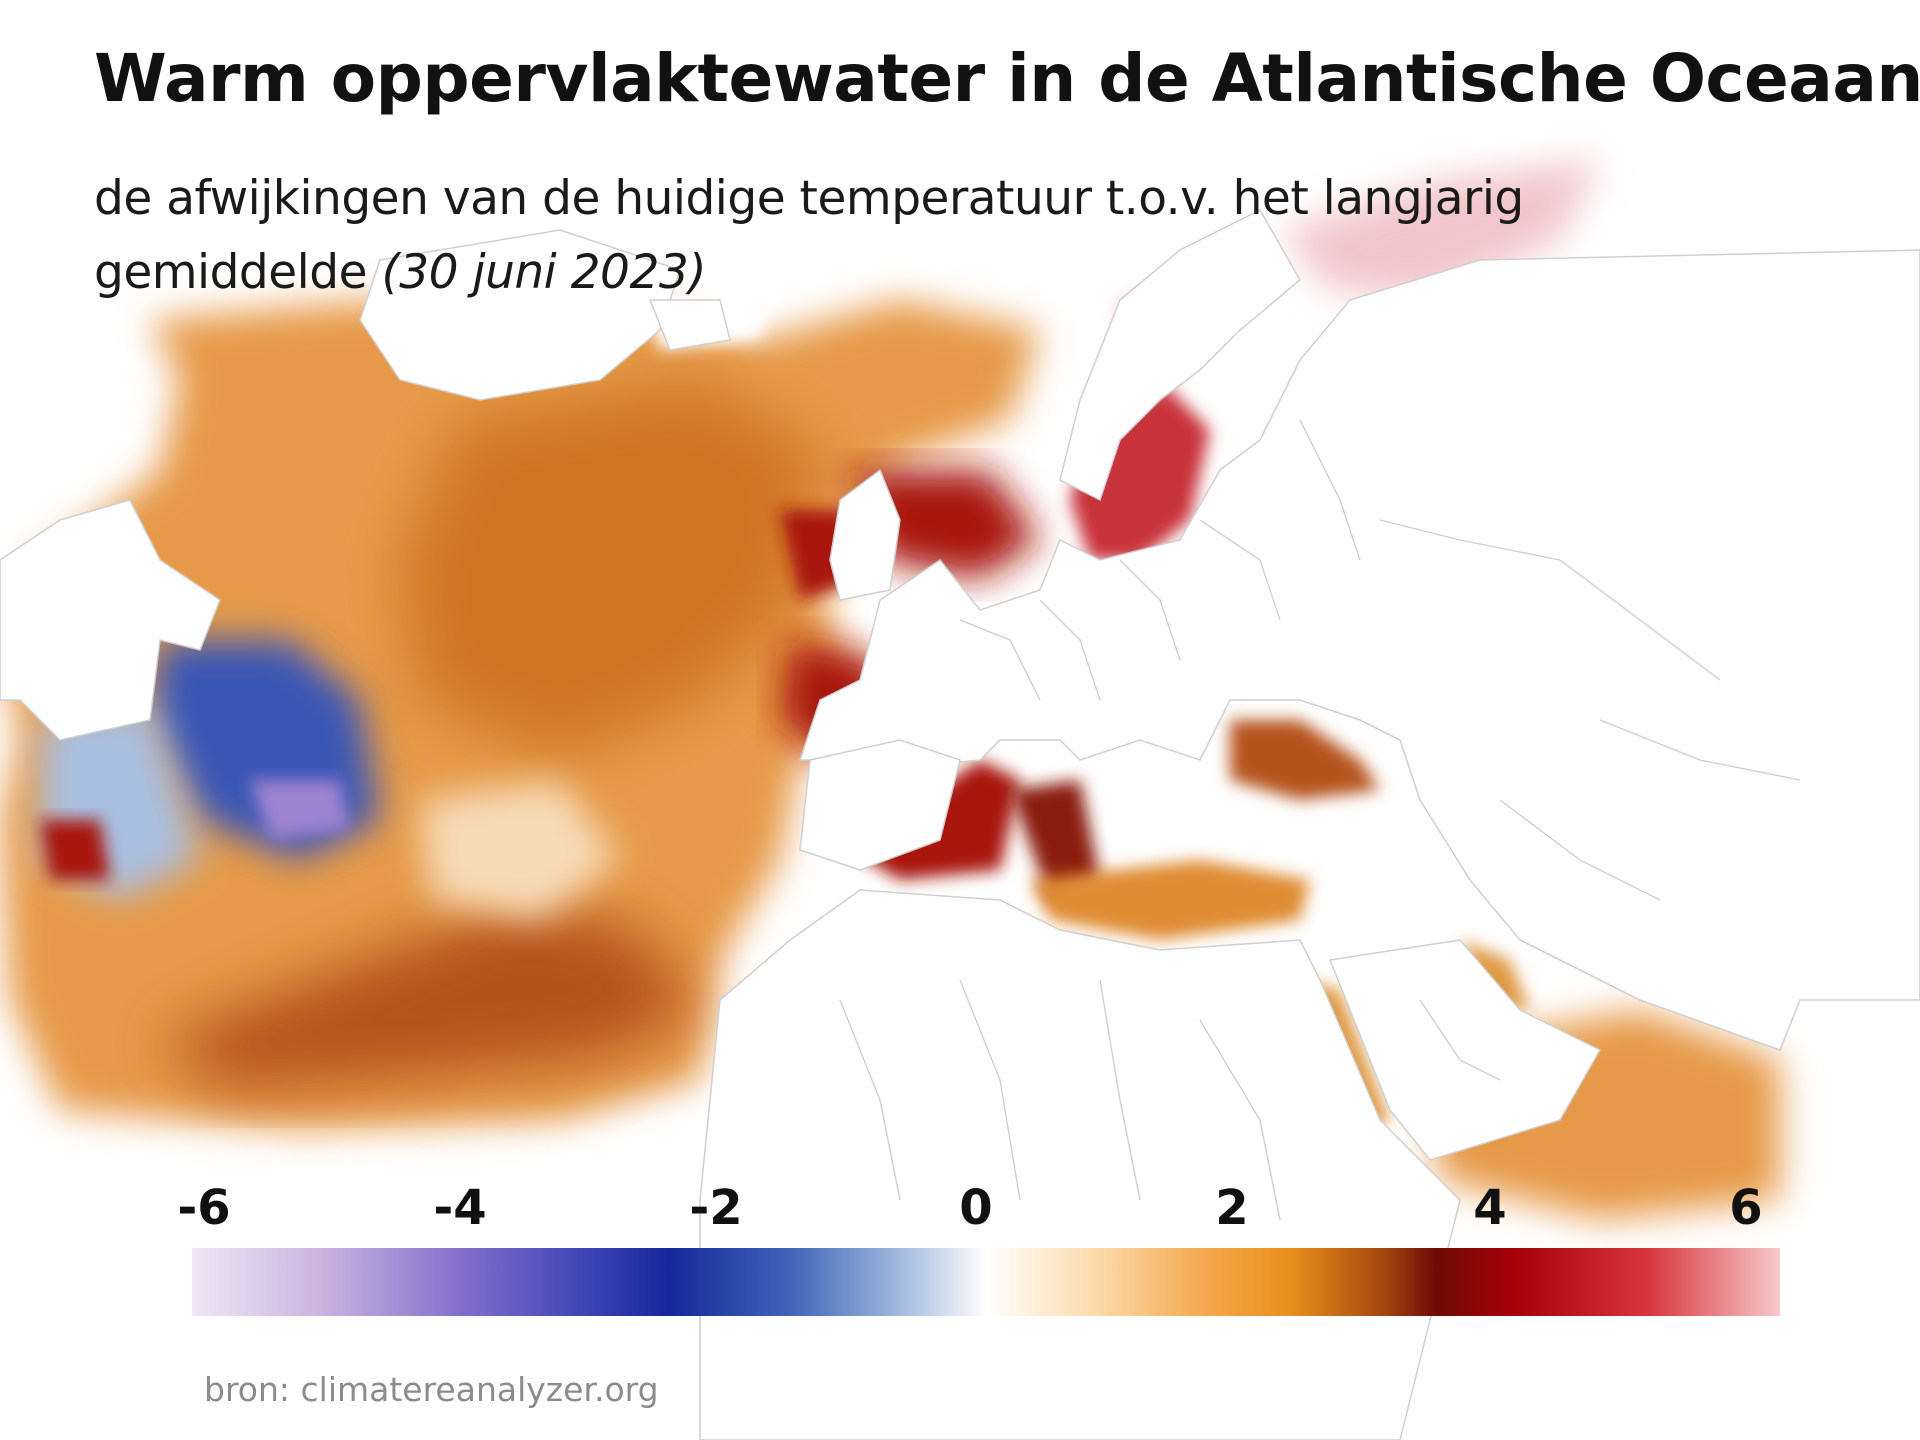 Image resolution: width=1920 pixels, height=1440 pixels. Describe the element at coordinates (1170, 900) in the screenshot. I see `mediterranean-east` at that location.